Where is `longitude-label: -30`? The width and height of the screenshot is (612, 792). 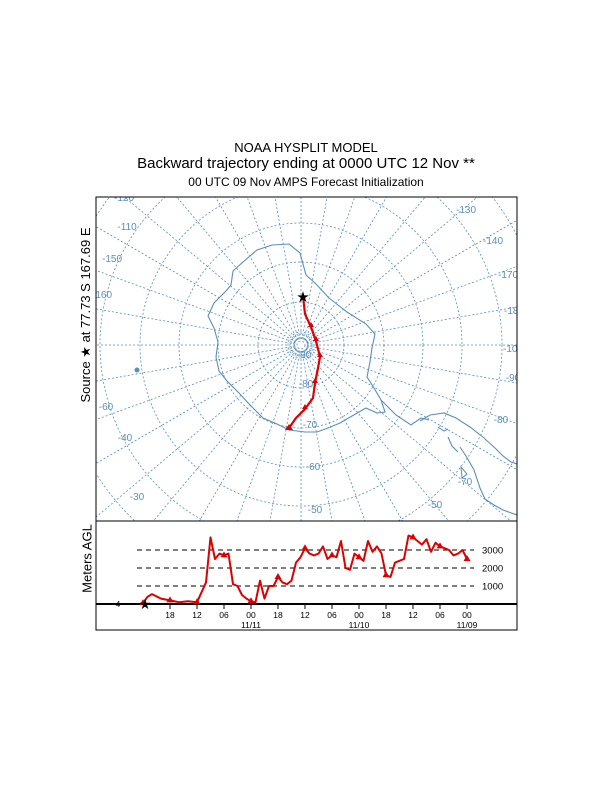
longitude-label: -30 is located at coordinates (137, 497).